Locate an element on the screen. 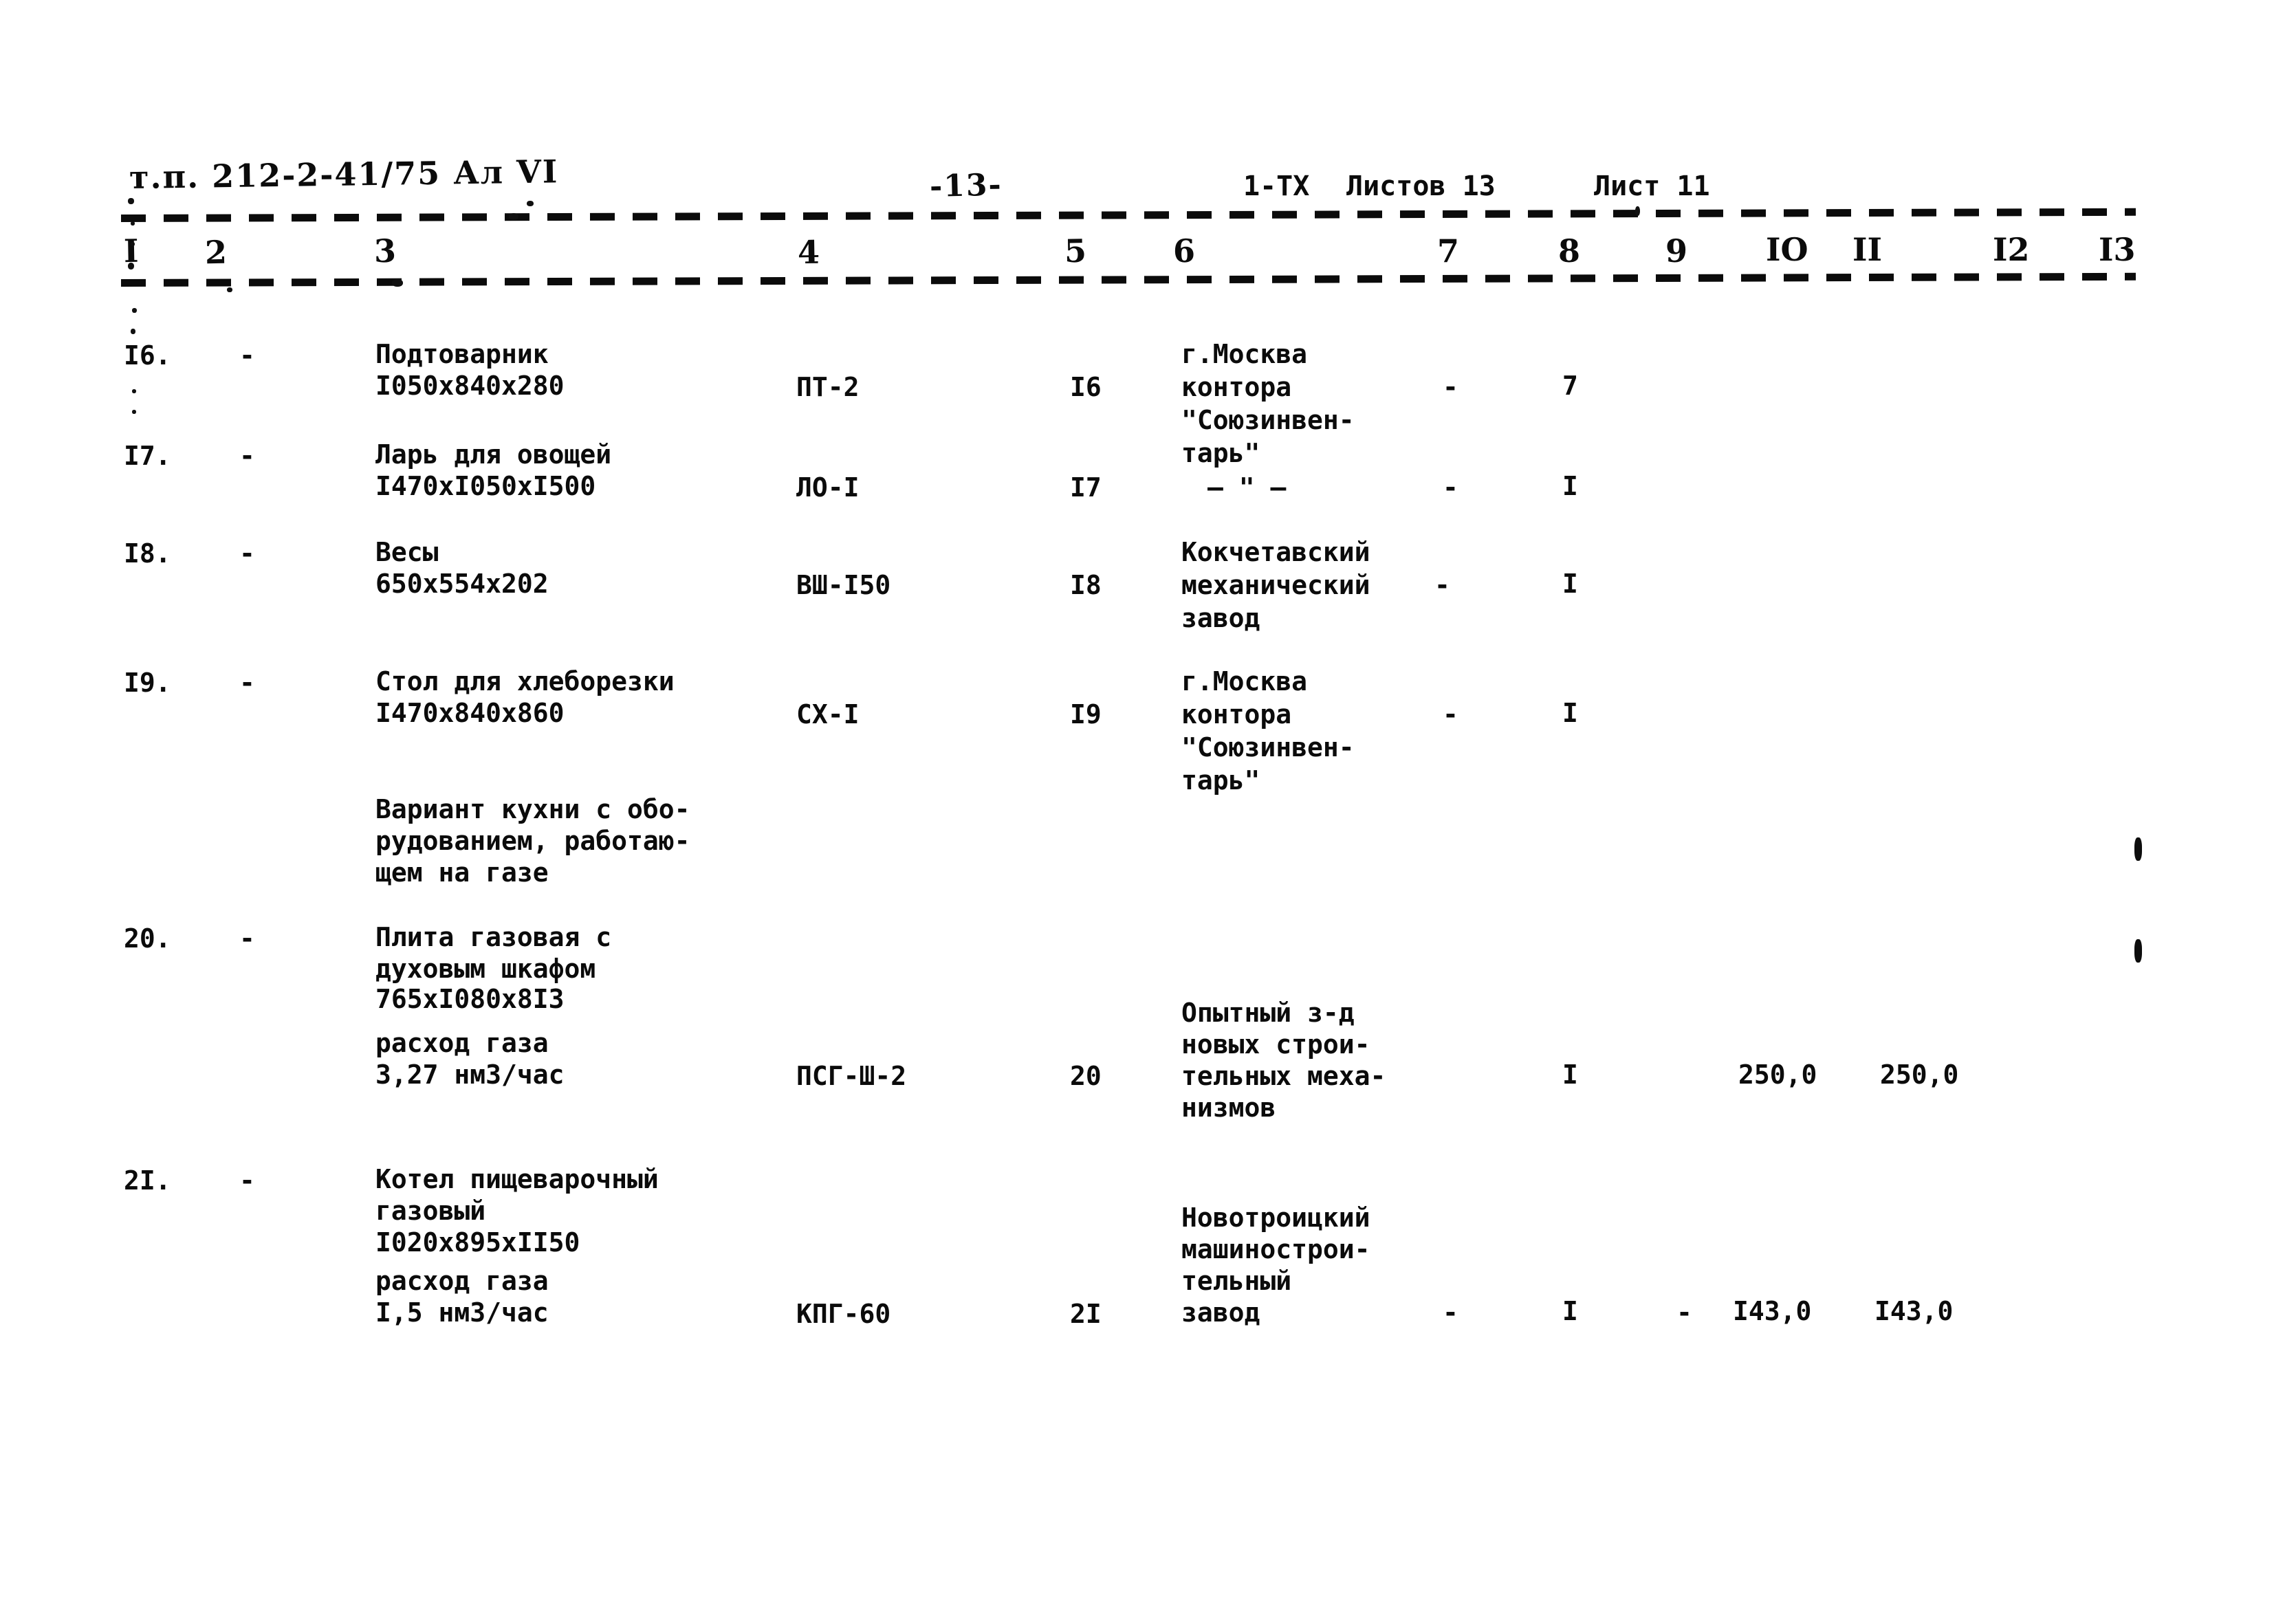 The image size is (2274, 1624). row-name-line: Подтоварник is located at coordinates (462, 354).